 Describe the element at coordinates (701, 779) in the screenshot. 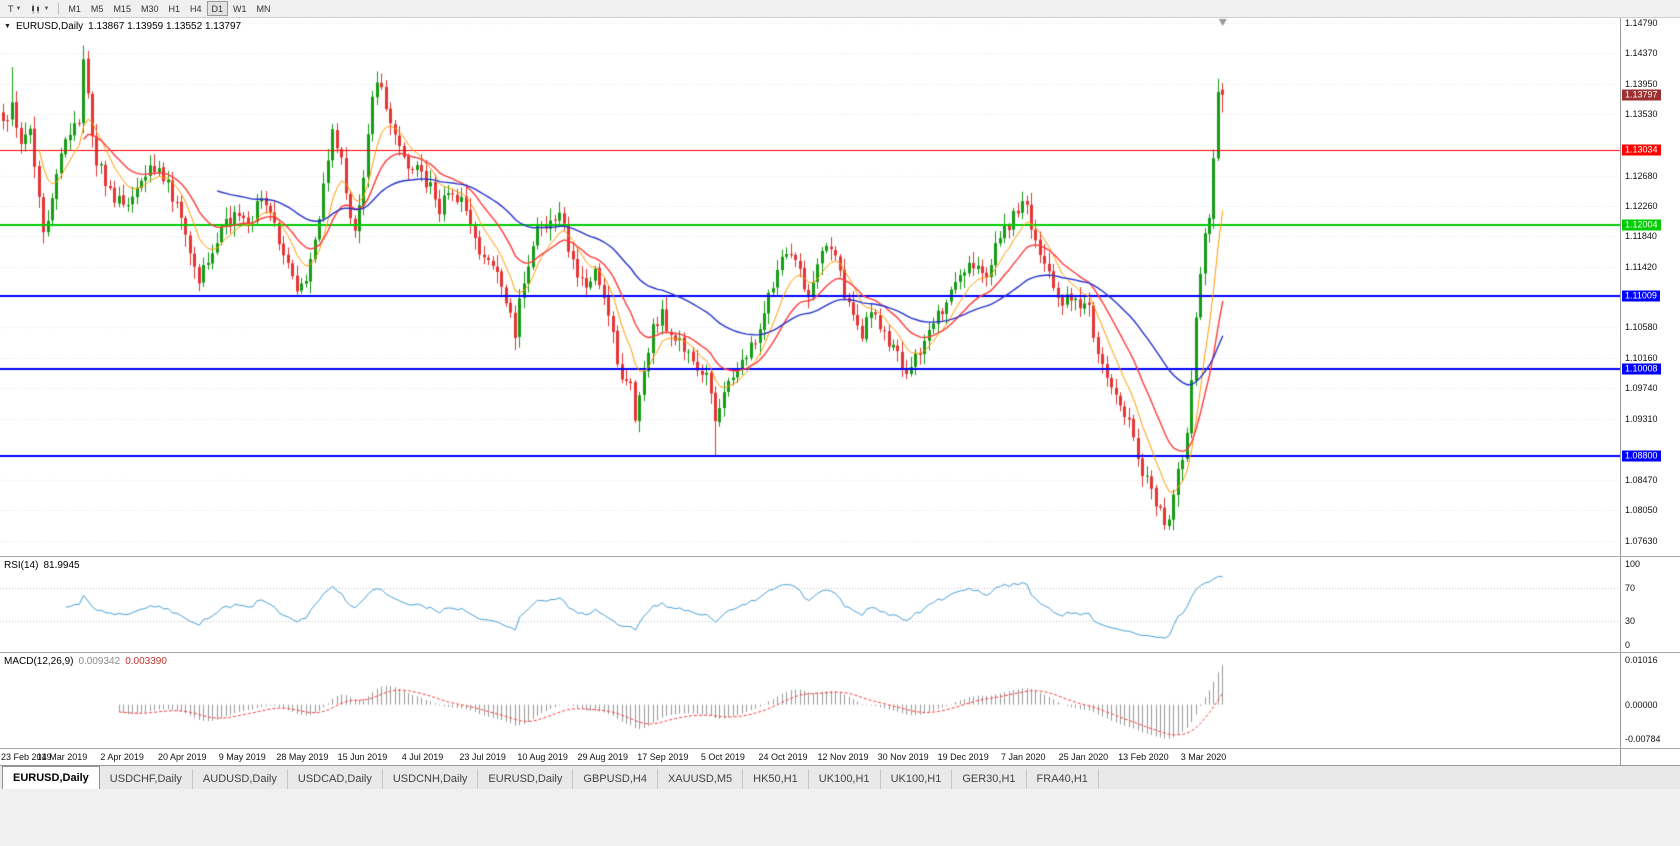

I see `chart-tab-xauusd-m5: XAUUSD,M5` at that location.